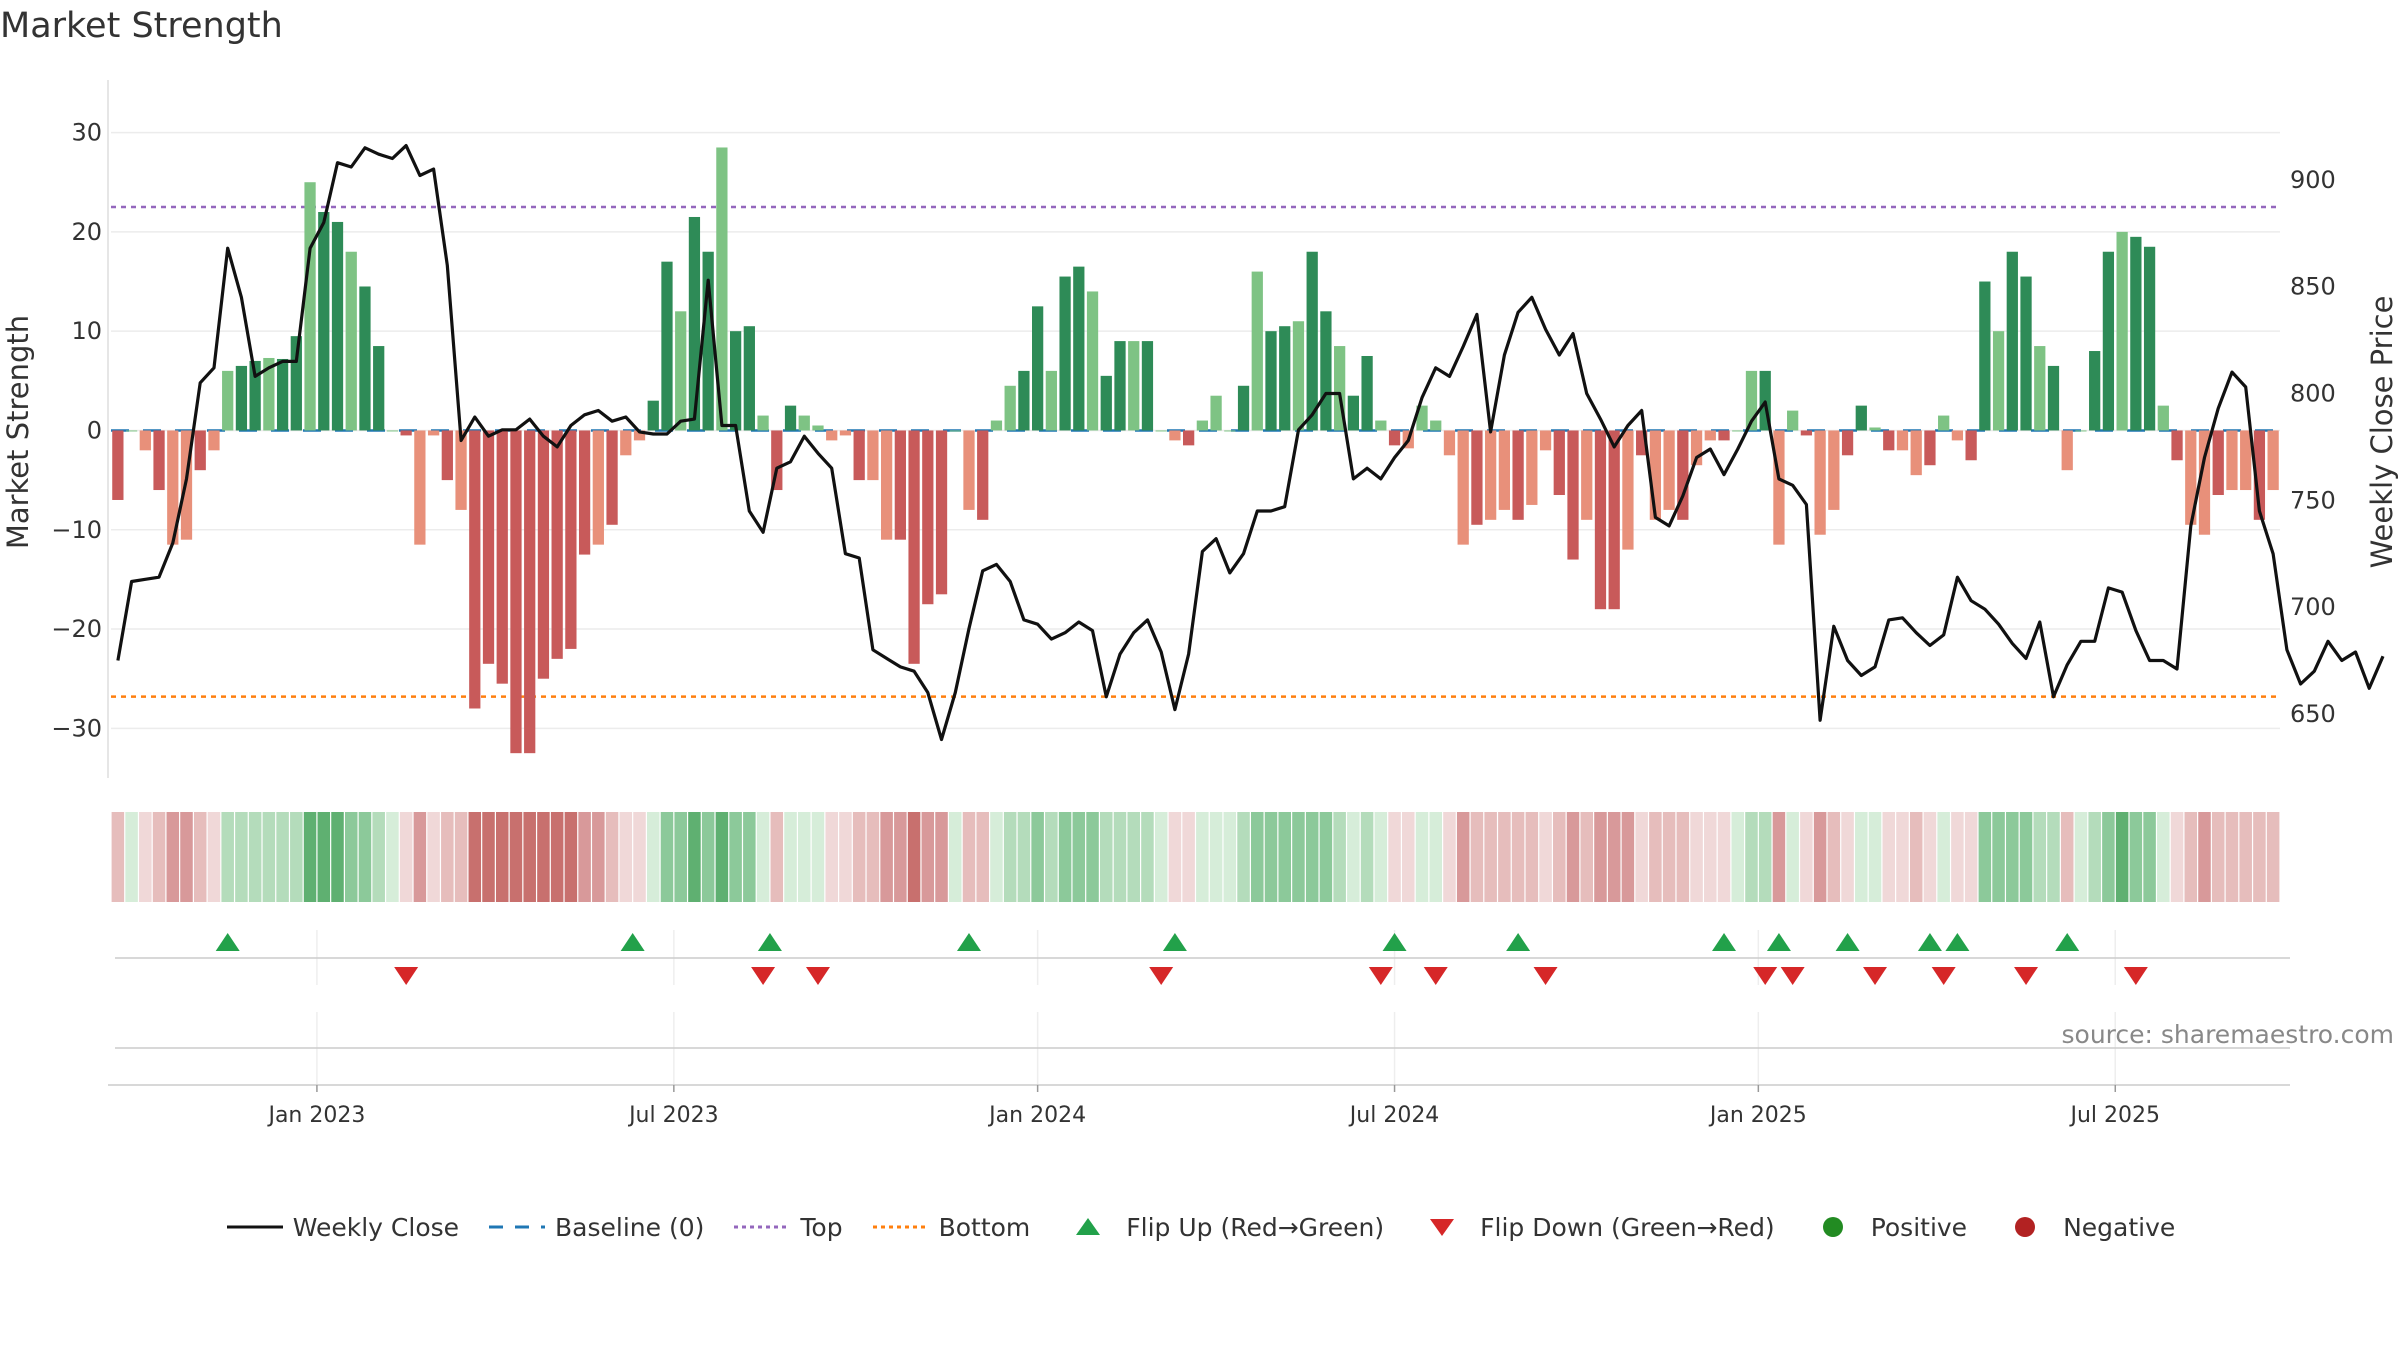  Describe the element at coordinates (76, 629) in the screenshot. I see `left-tick-label: −20` at that location.